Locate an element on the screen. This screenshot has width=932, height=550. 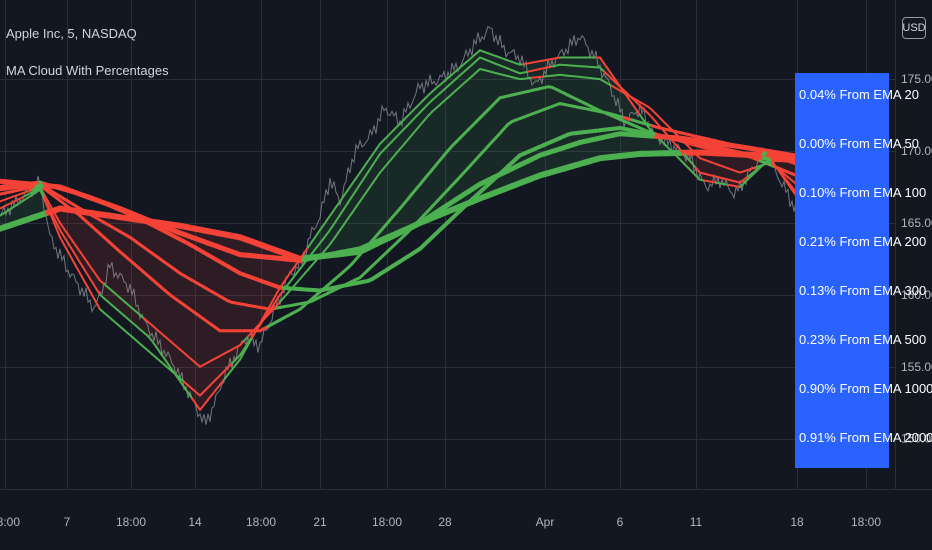
x-tick-label: 11 is located at coordinates (696, 522).